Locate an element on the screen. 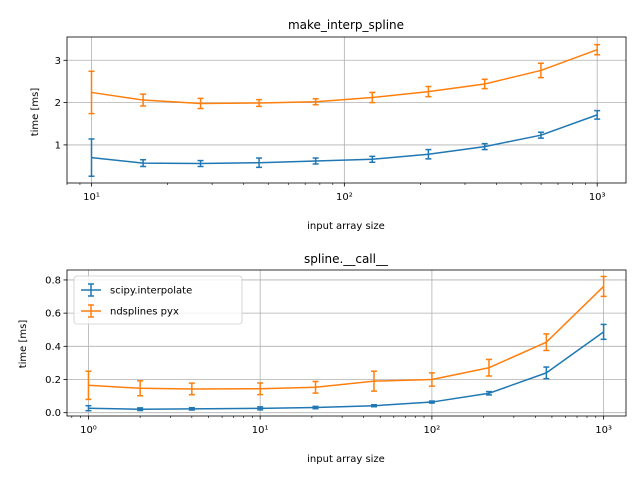  legend-entry: scipy.interpolate is located at coordinates (136, 290).